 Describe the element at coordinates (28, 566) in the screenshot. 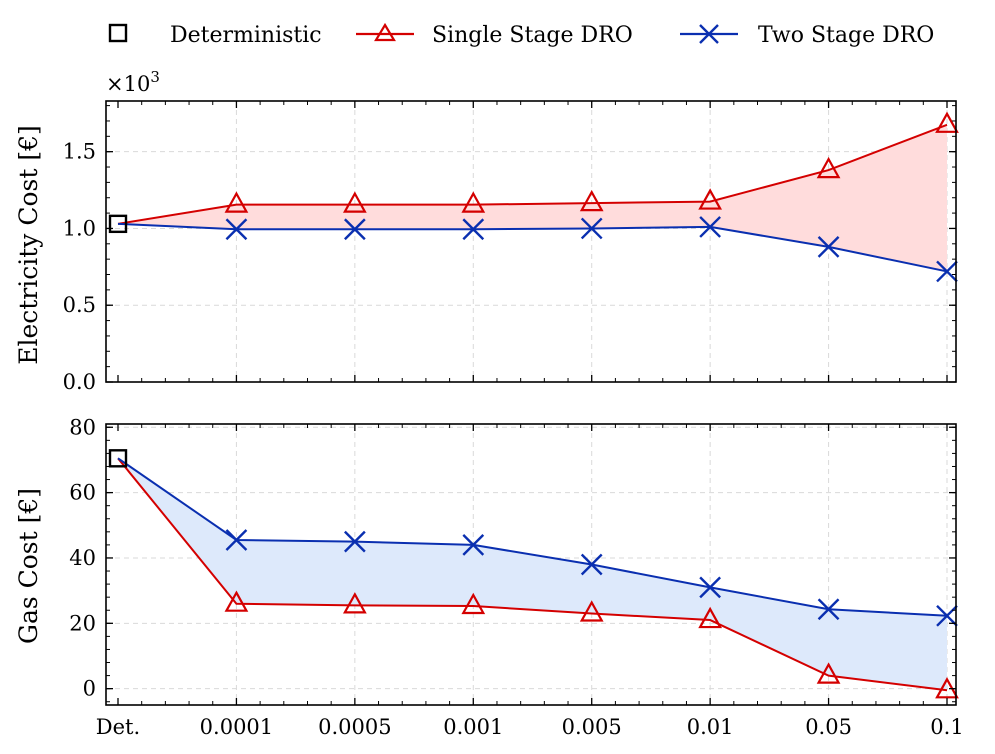

I see `bottom-panel-ylabel: Gas Cost [€]` at that location.